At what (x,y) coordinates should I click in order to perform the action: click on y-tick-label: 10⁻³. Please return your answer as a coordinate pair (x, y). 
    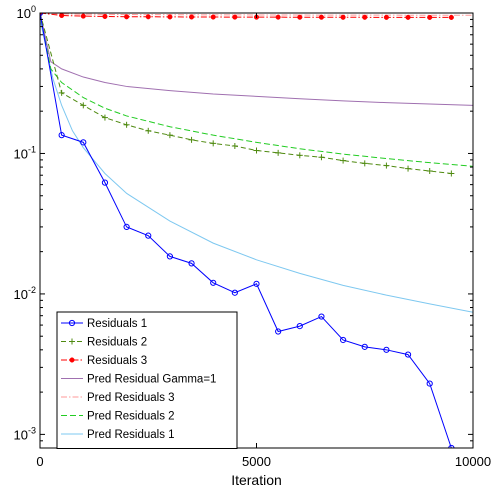
    Looking at the image, I should click on (25, 433).